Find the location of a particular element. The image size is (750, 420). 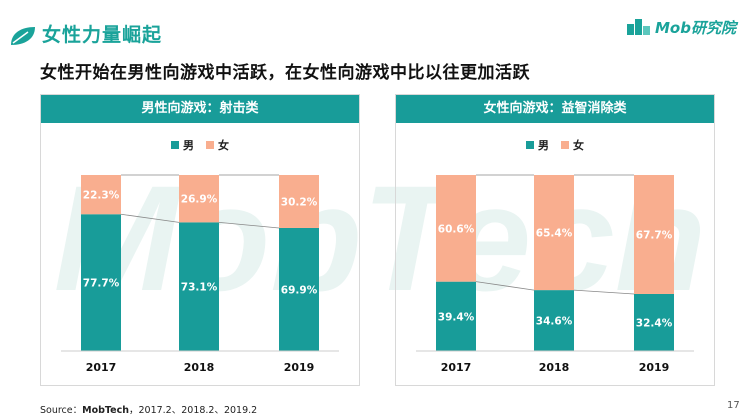

source-note: Source：MobTech，2017.2、2018.2、2019.2 is located at coordinates (148, 409).